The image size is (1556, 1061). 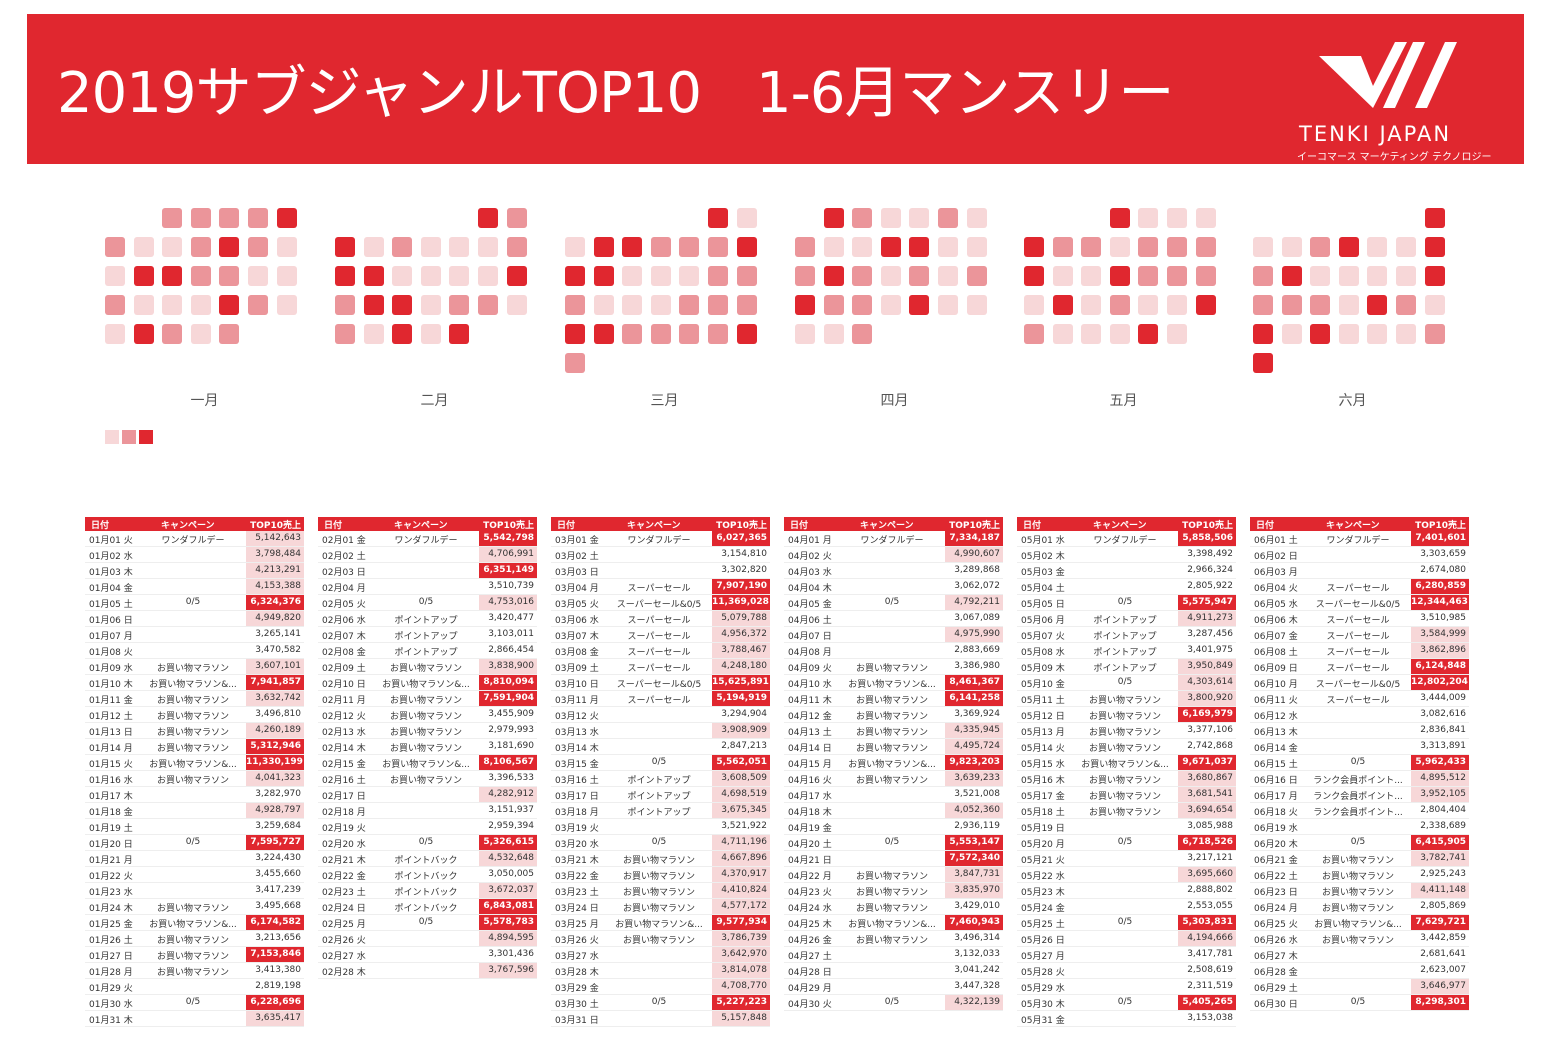 What do you see at coordinates (660, 827) in the screenshot?
I see `table-row: 03月19 火 3,521,922` at bounding box center [660, 827].